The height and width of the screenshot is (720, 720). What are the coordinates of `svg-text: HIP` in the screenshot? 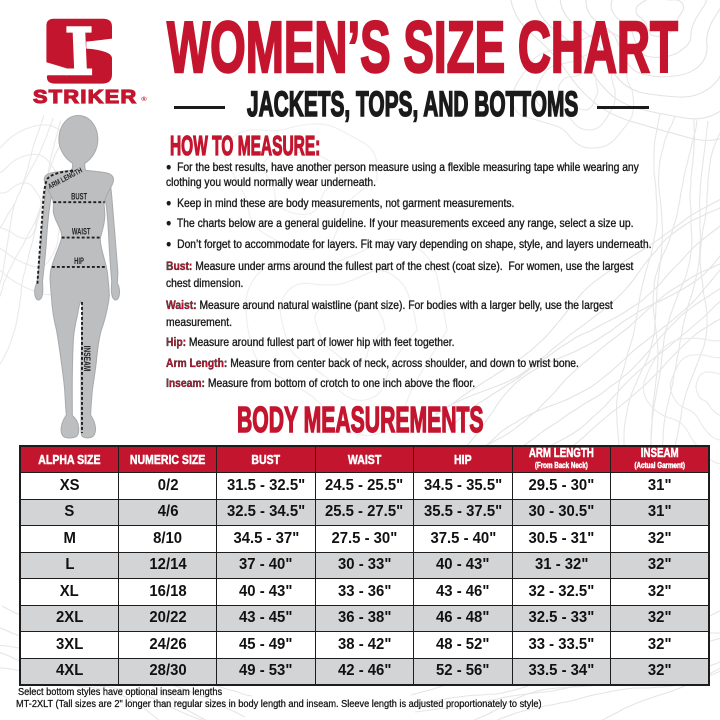 It's located at (79, 261).